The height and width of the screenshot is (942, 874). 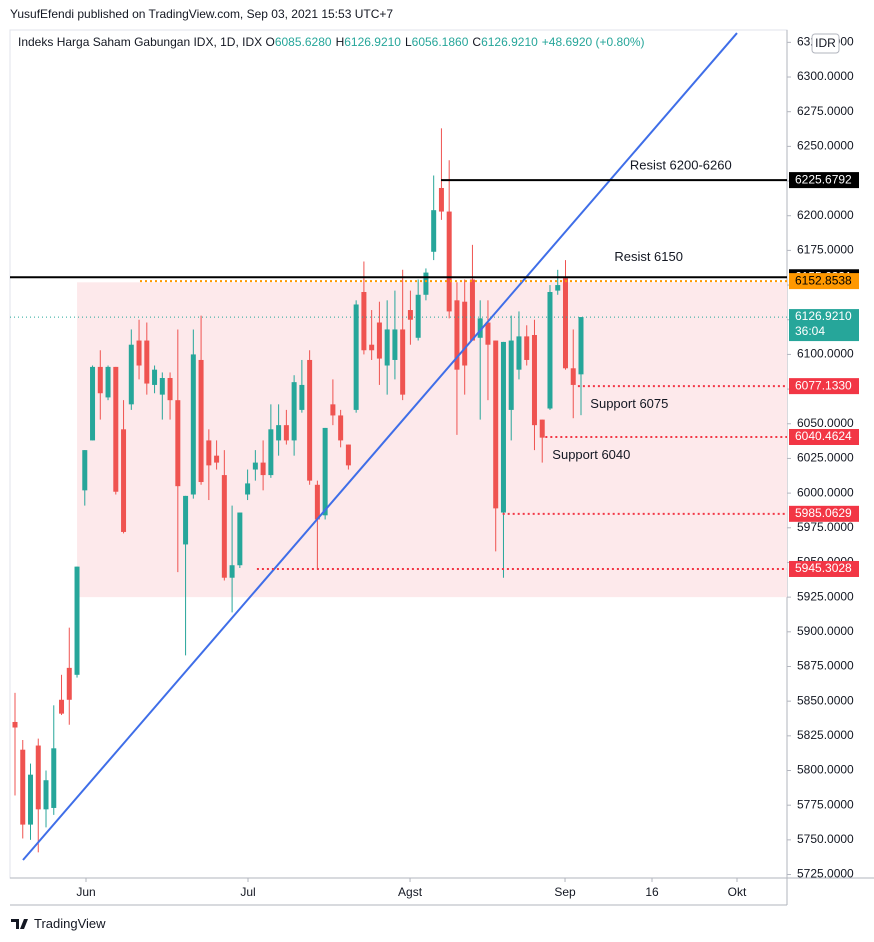 What do you see at coordinates (825, 76) in the screenshot?
I see `y-tick-label: 6300.0000` at bounding box center [825, 76].